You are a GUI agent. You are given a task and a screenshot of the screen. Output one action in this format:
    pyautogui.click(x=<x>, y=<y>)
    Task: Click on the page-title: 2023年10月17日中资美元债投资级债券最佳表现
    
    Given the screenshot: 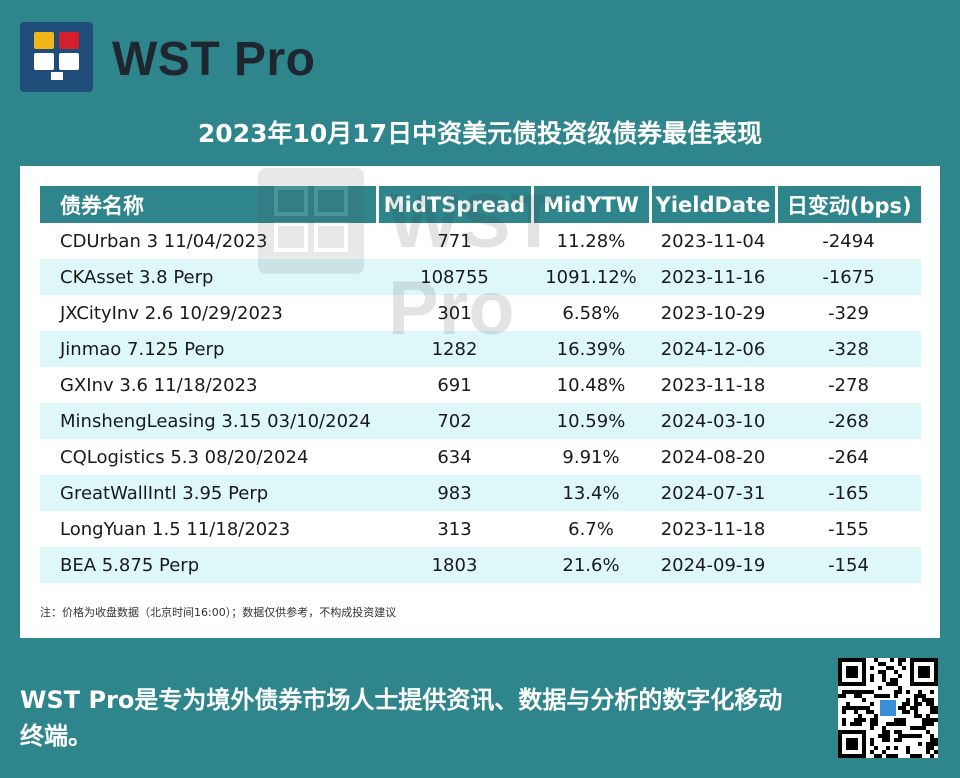 What is the action you would take?
    pyautogui.click(x=480, y=133)
    